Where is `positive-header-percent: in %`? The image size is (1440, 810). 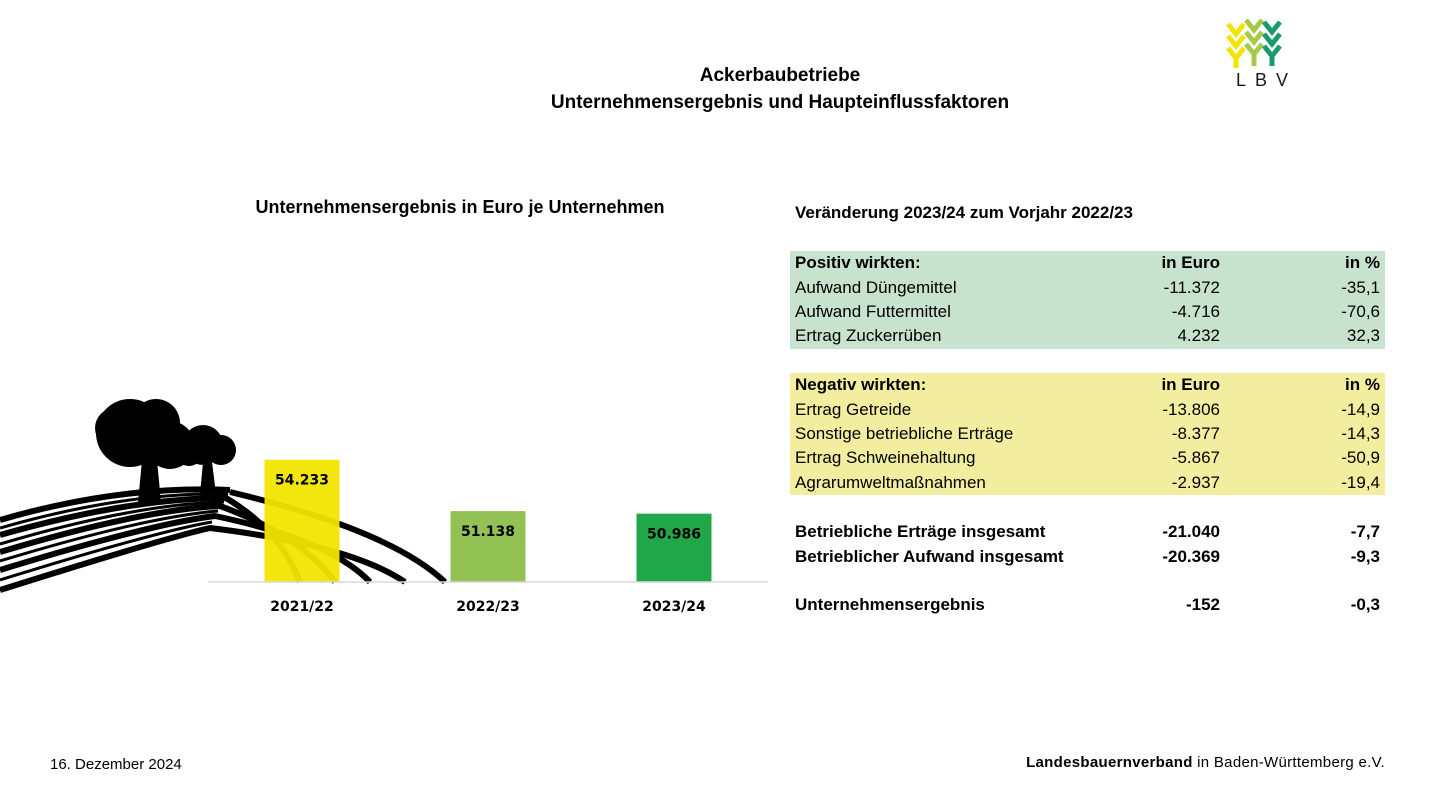 positive-header-percent: in % is located at coordinates (1362, 263).